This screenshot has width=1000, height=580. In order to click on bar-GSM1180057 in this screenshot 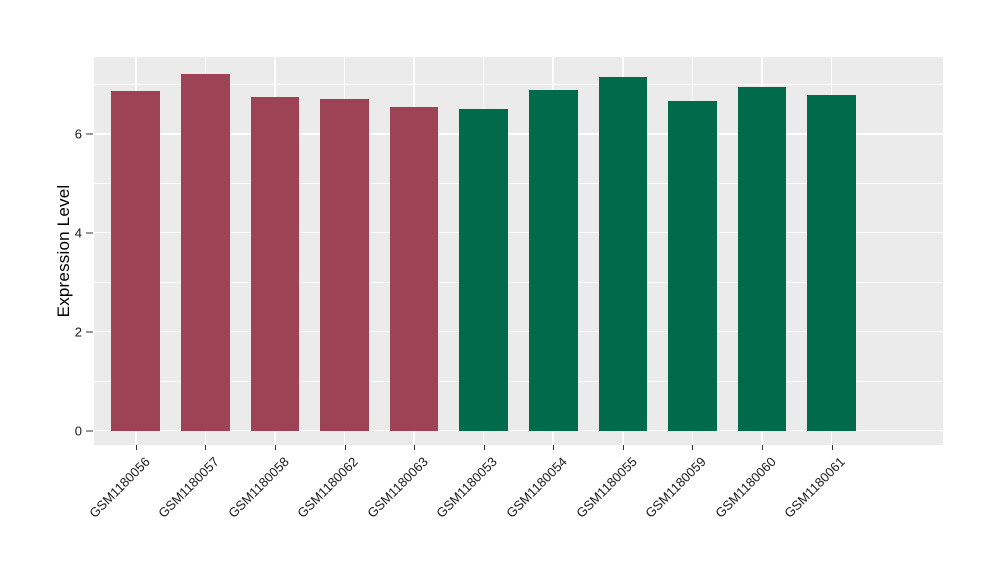, I will do `click(205, 252)`.